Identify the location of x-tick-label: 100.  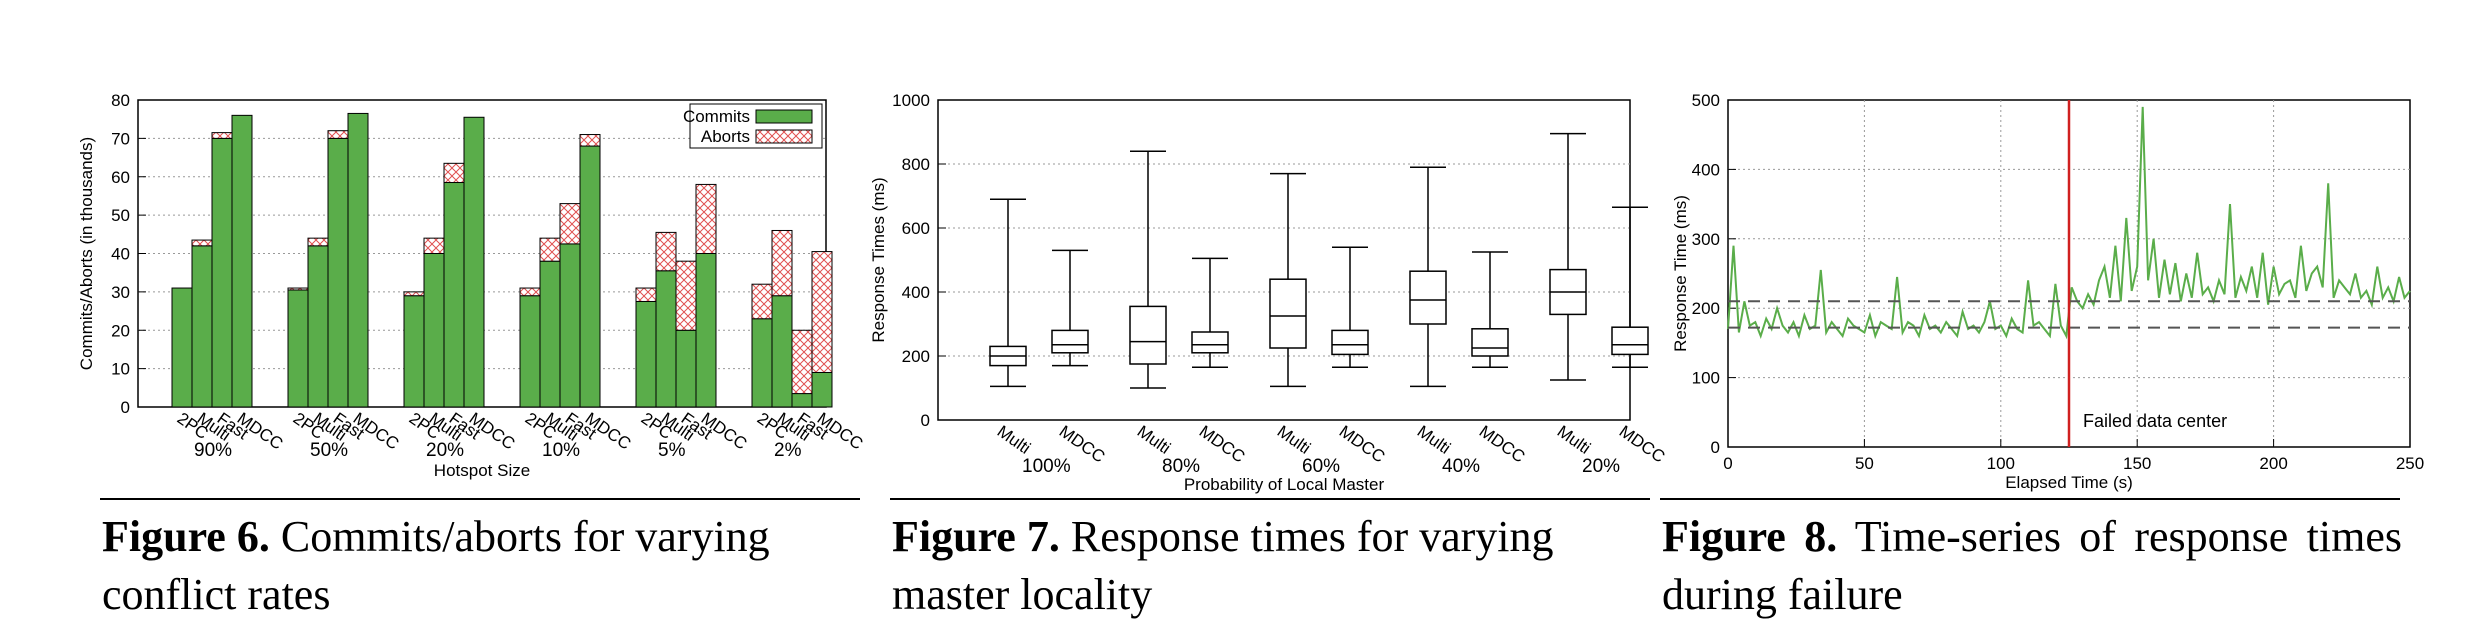
(2001, 463).